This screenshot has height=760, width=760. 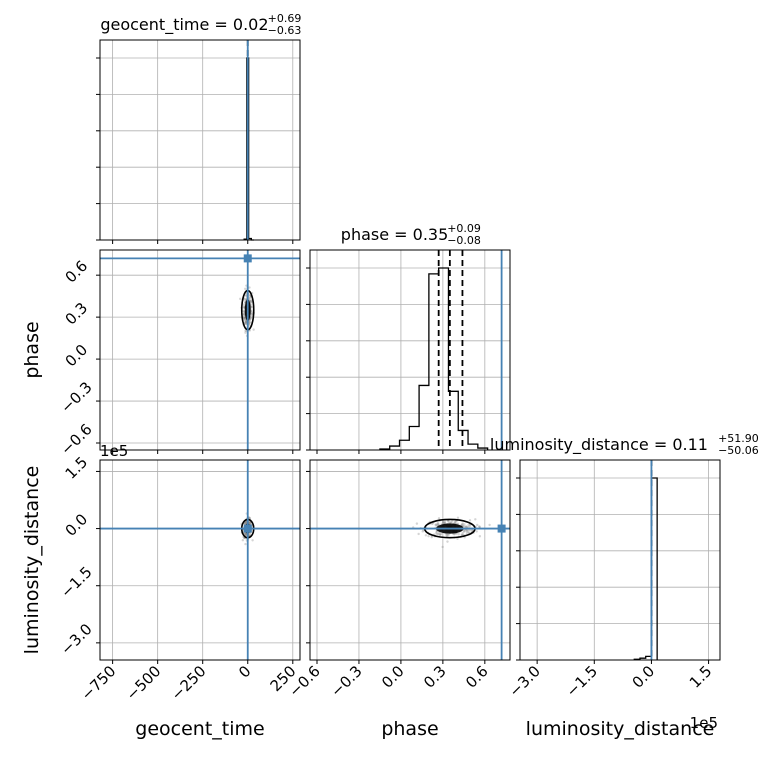 I want to click on x-tick-label: −0.3, so click(x=346, y=681).